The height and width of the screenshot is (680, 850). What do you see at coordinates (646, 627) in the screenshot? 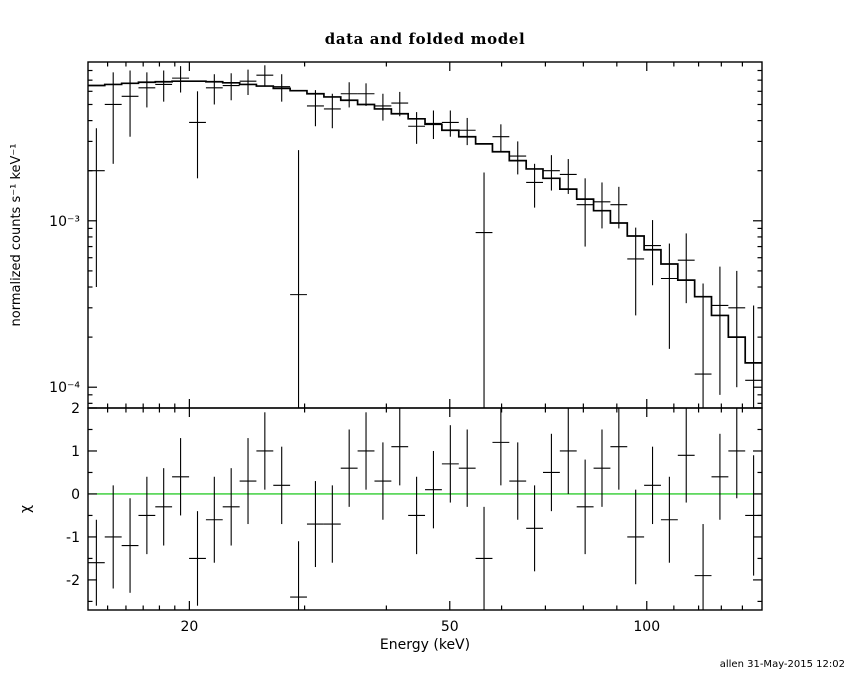
I see `x-tick-label: 100` at bounding box center [646, 627].